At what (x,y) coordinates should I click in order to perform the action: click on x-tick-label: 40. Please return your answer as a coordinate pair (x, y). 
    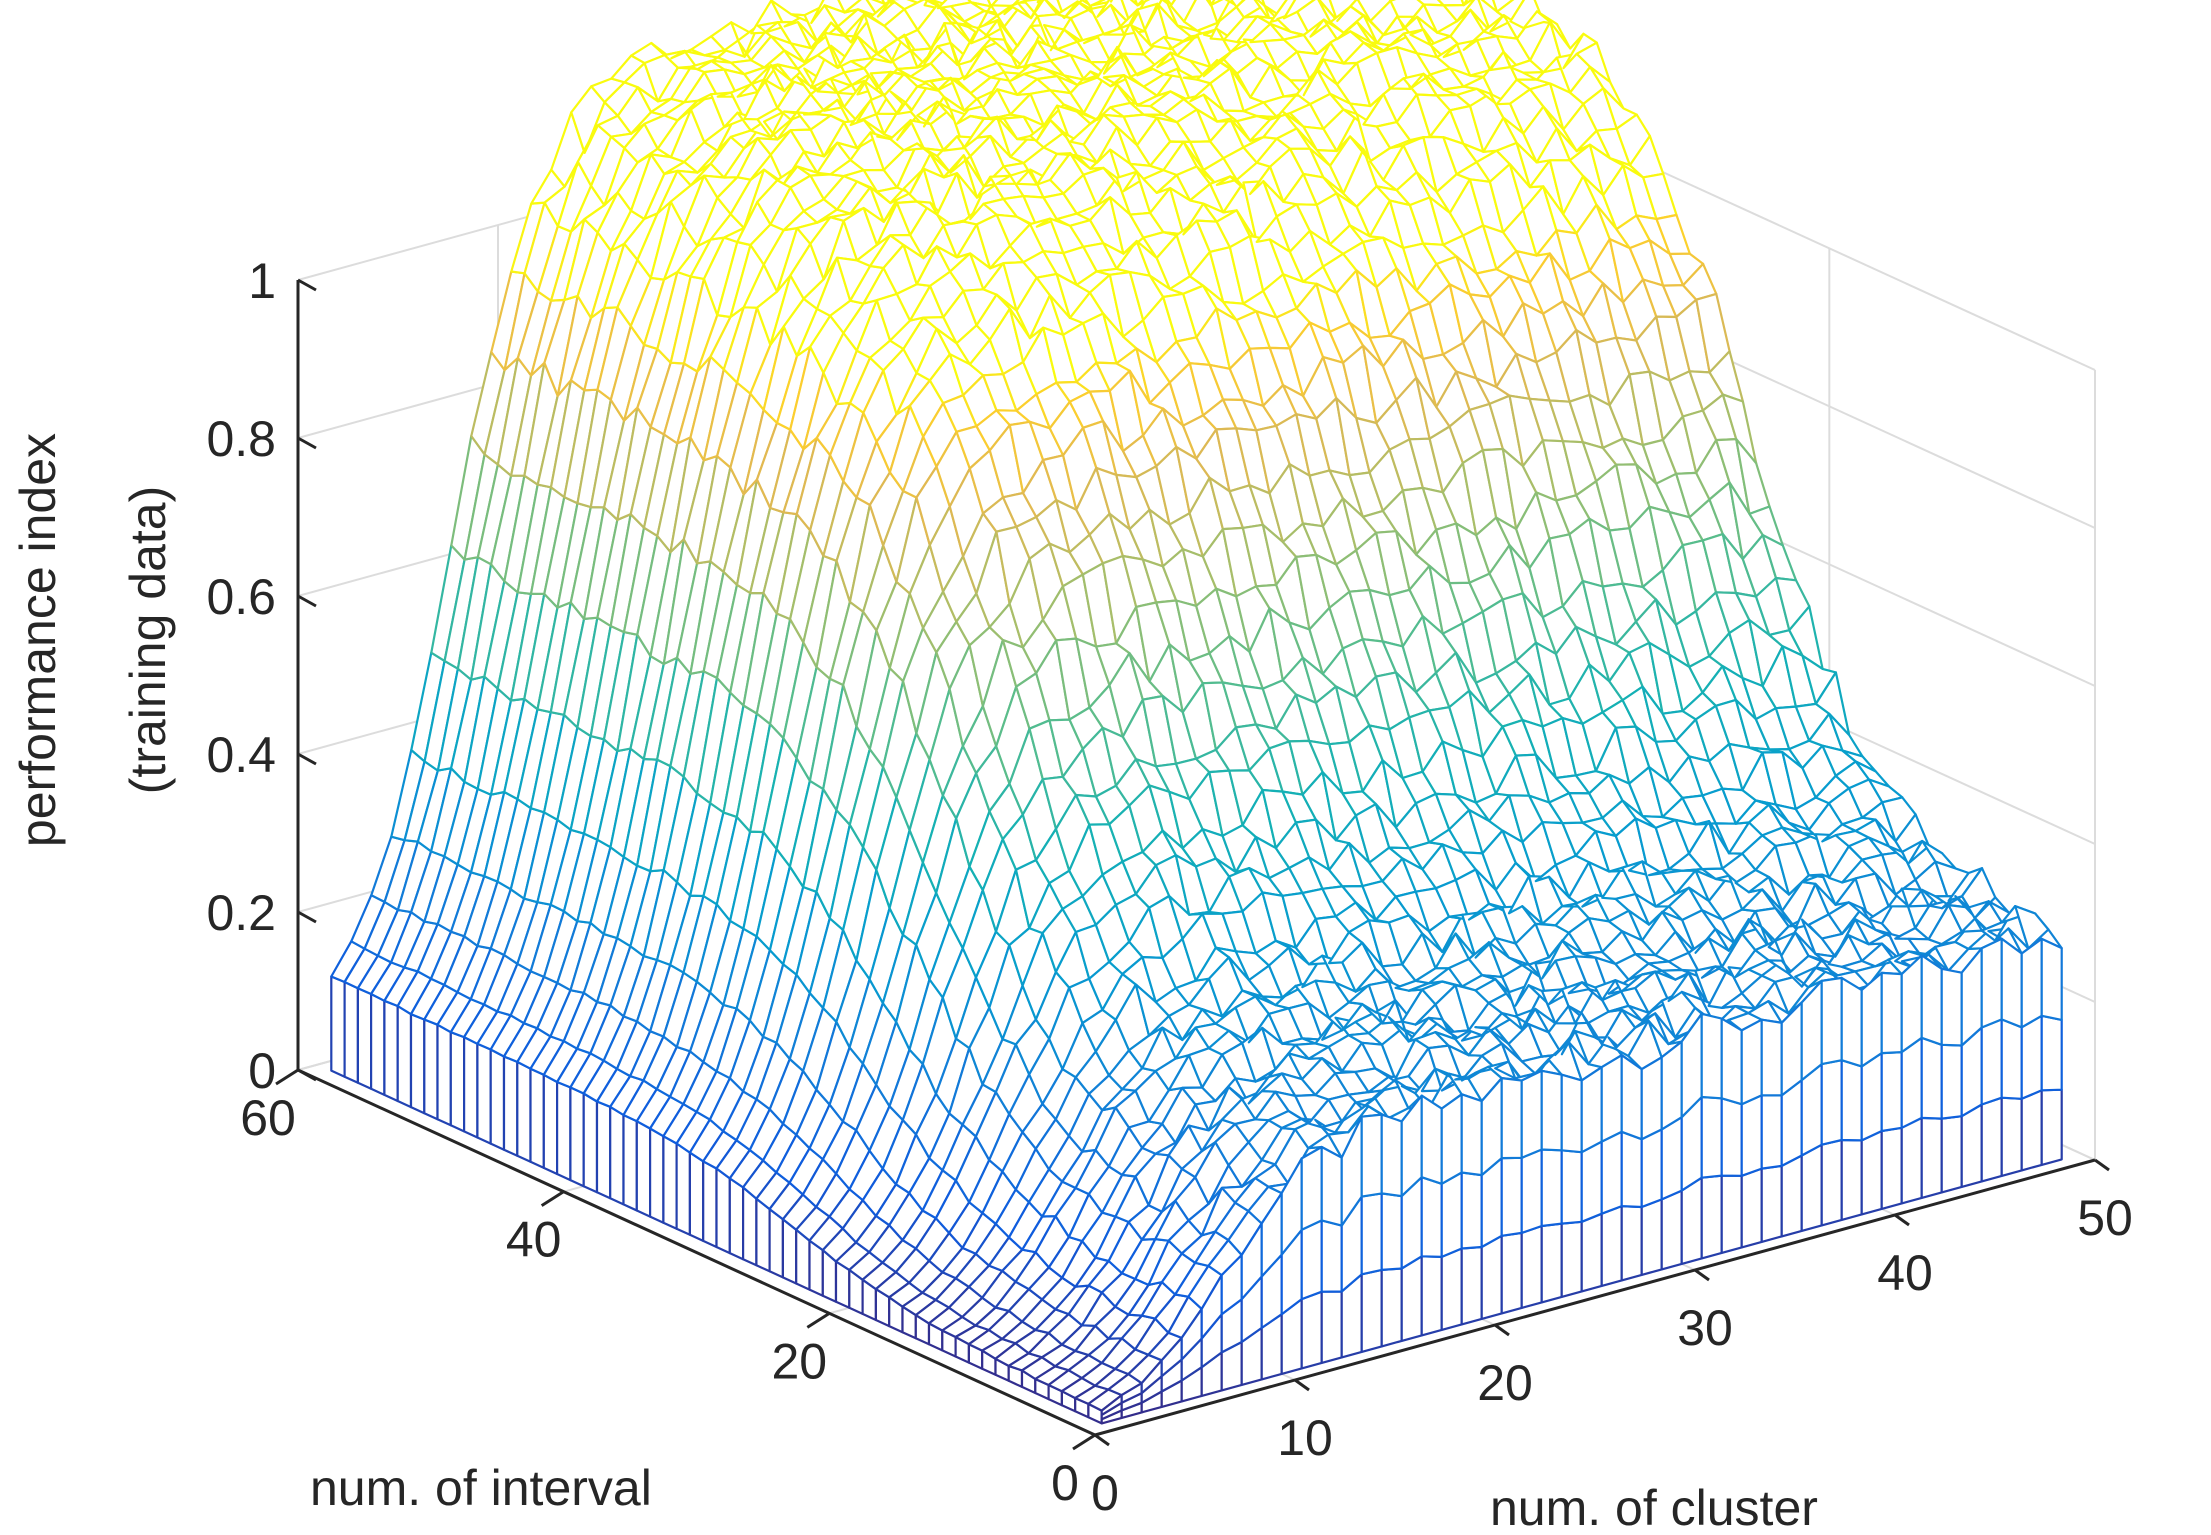
    Looking at the image, I should click on (1905, 1273).